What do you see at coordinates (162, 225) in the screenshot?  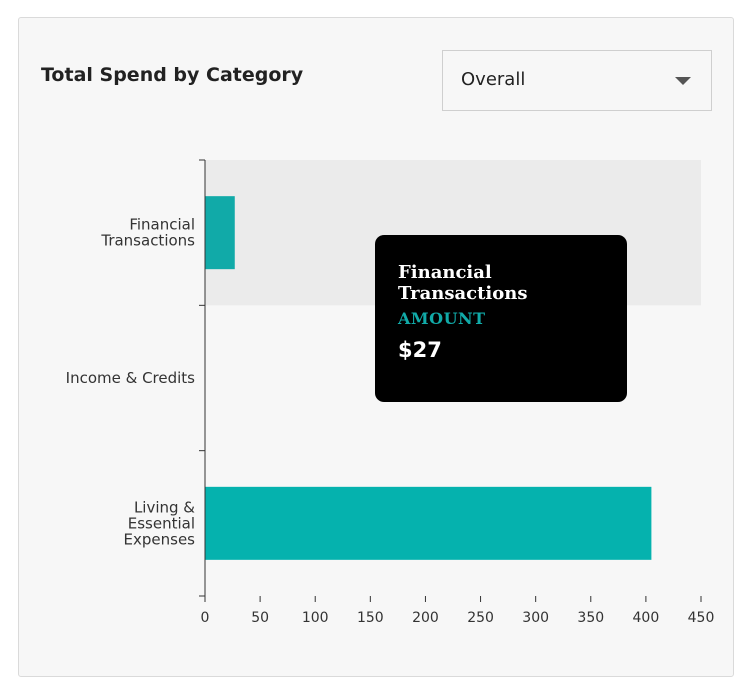 I see `category-label-line: Financial` at bounding box center [162, 225].